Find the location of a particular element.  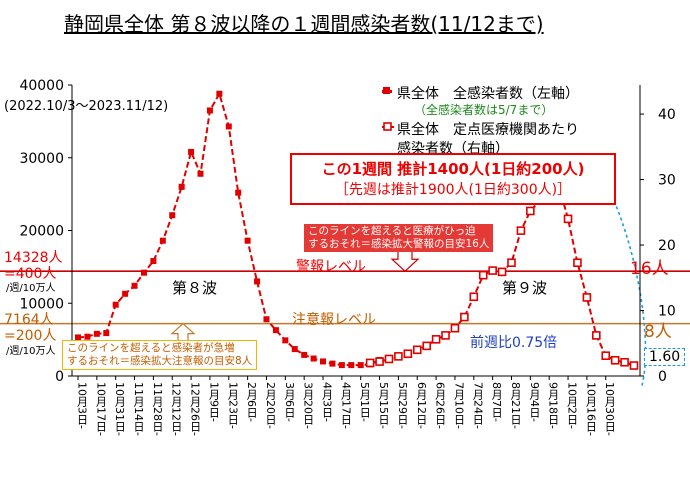

warning-left-per: =400人 is located at coordinates (30, 274).